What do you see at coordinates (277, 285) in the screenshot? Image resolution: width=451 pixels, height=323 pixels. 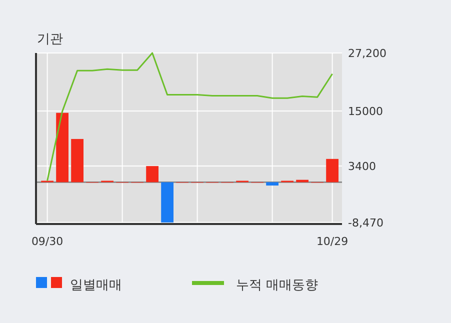 I see `legend-label: 누적 매매동향` at bounding box center [277, 285].